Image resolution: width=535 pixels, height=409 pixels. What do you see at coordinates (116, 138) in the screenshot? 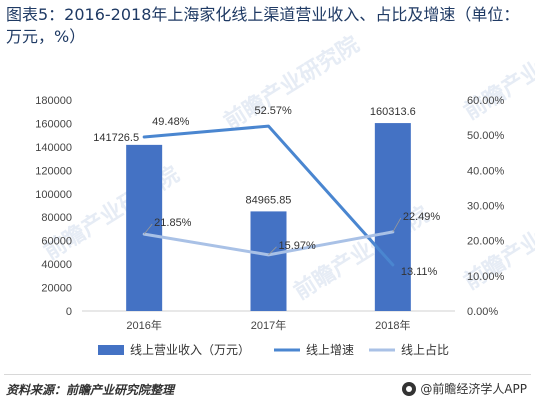
I see `bar-data-label: 141726.5` at bounding box center [116, 138].